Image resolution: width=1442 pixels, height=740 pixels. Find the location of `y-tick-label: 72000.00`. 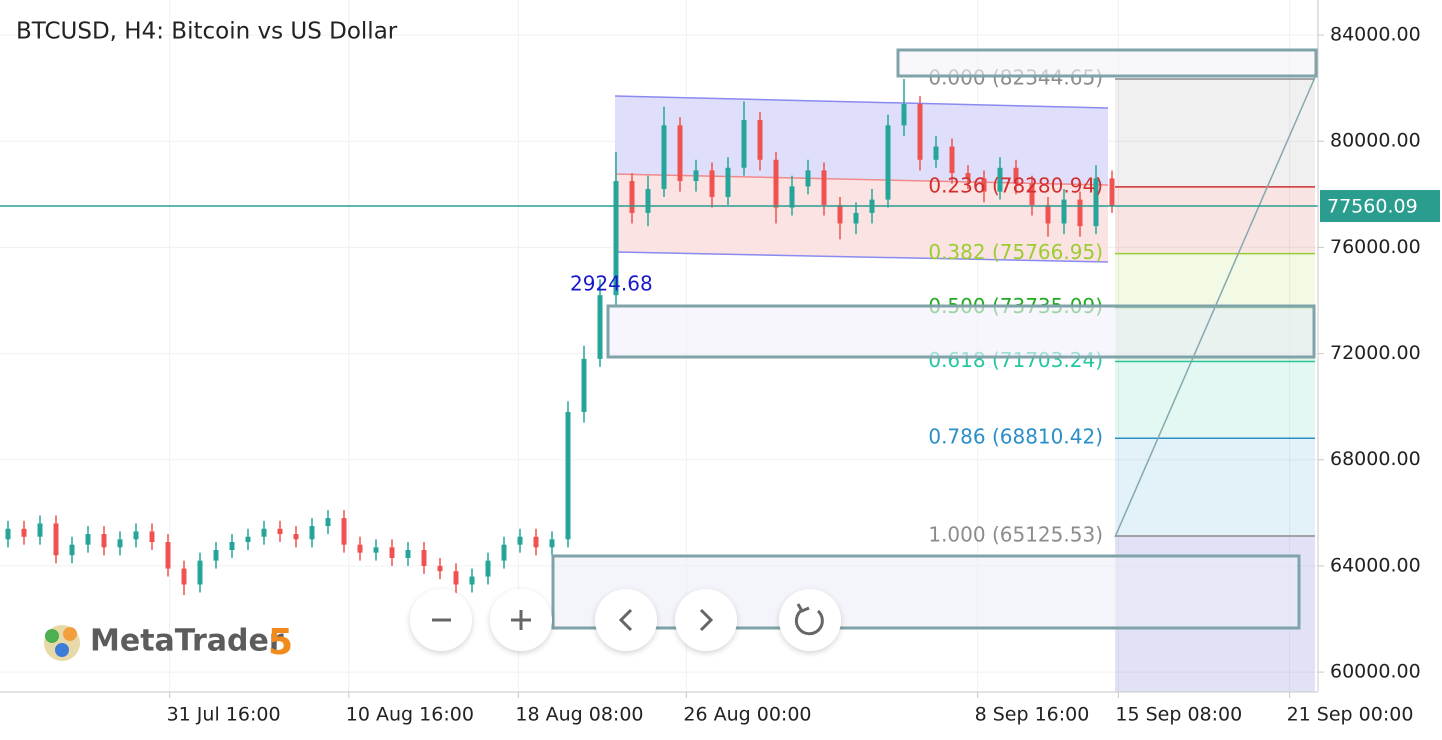

y-tick-label: 72000.00 is located at coordinates (1375, 353).